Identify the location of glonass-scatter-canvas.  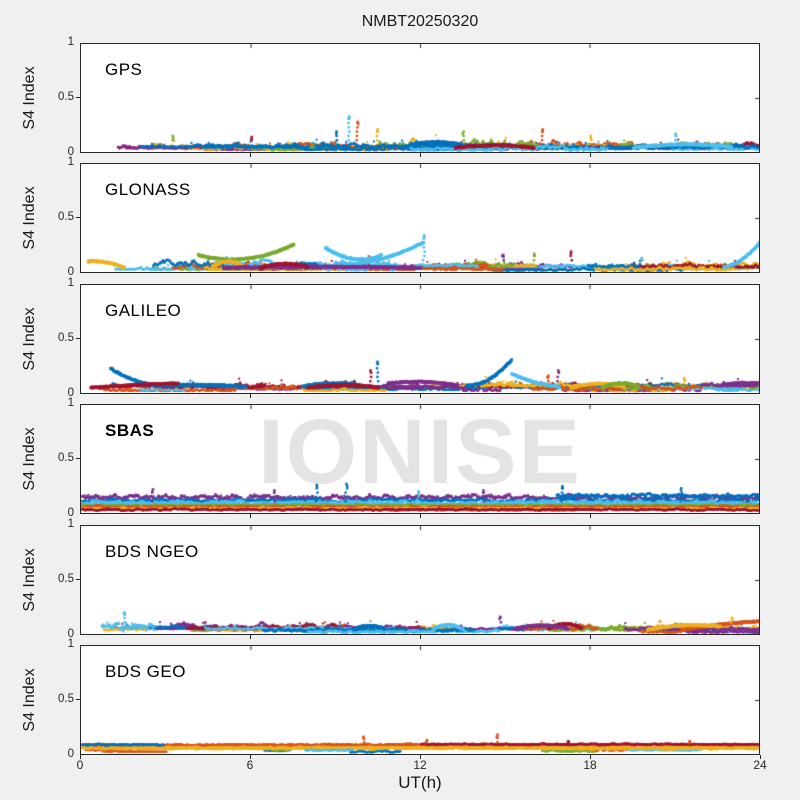
(420, 218).